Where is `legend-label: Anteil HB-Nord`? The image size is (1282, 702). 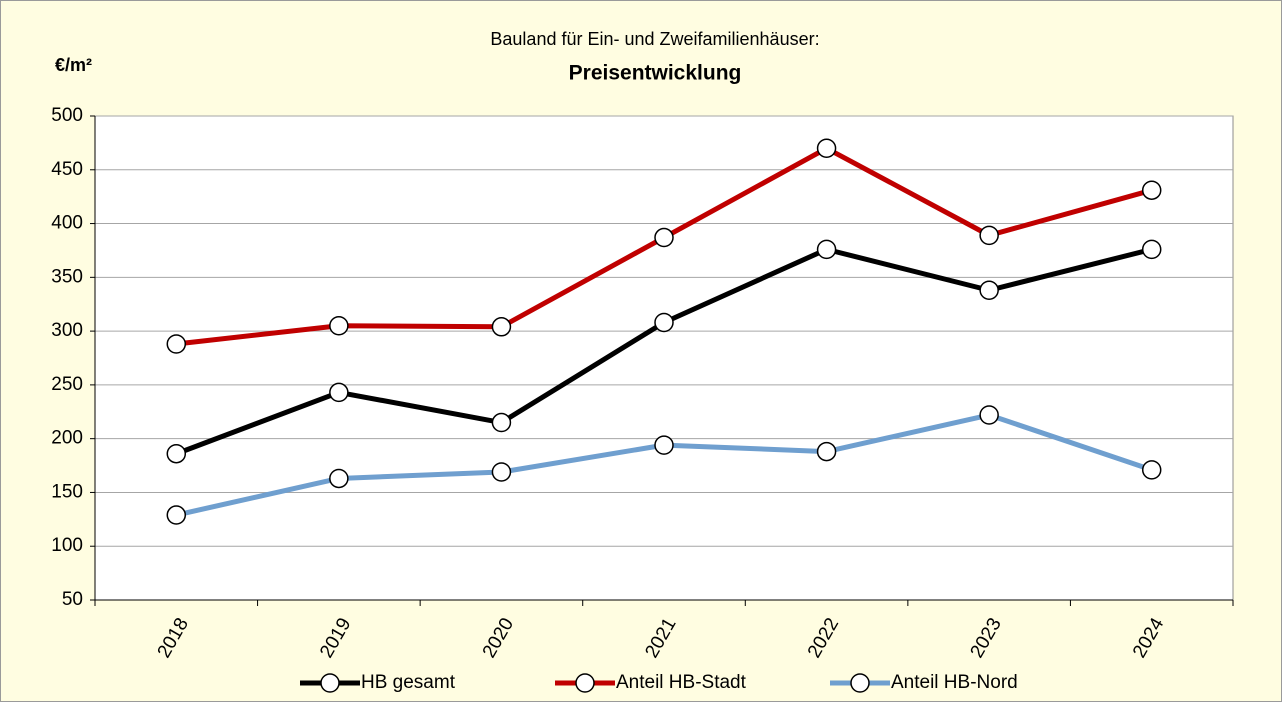
legend-label: Anteil HB-Nord is located at coordinates (954, 682).